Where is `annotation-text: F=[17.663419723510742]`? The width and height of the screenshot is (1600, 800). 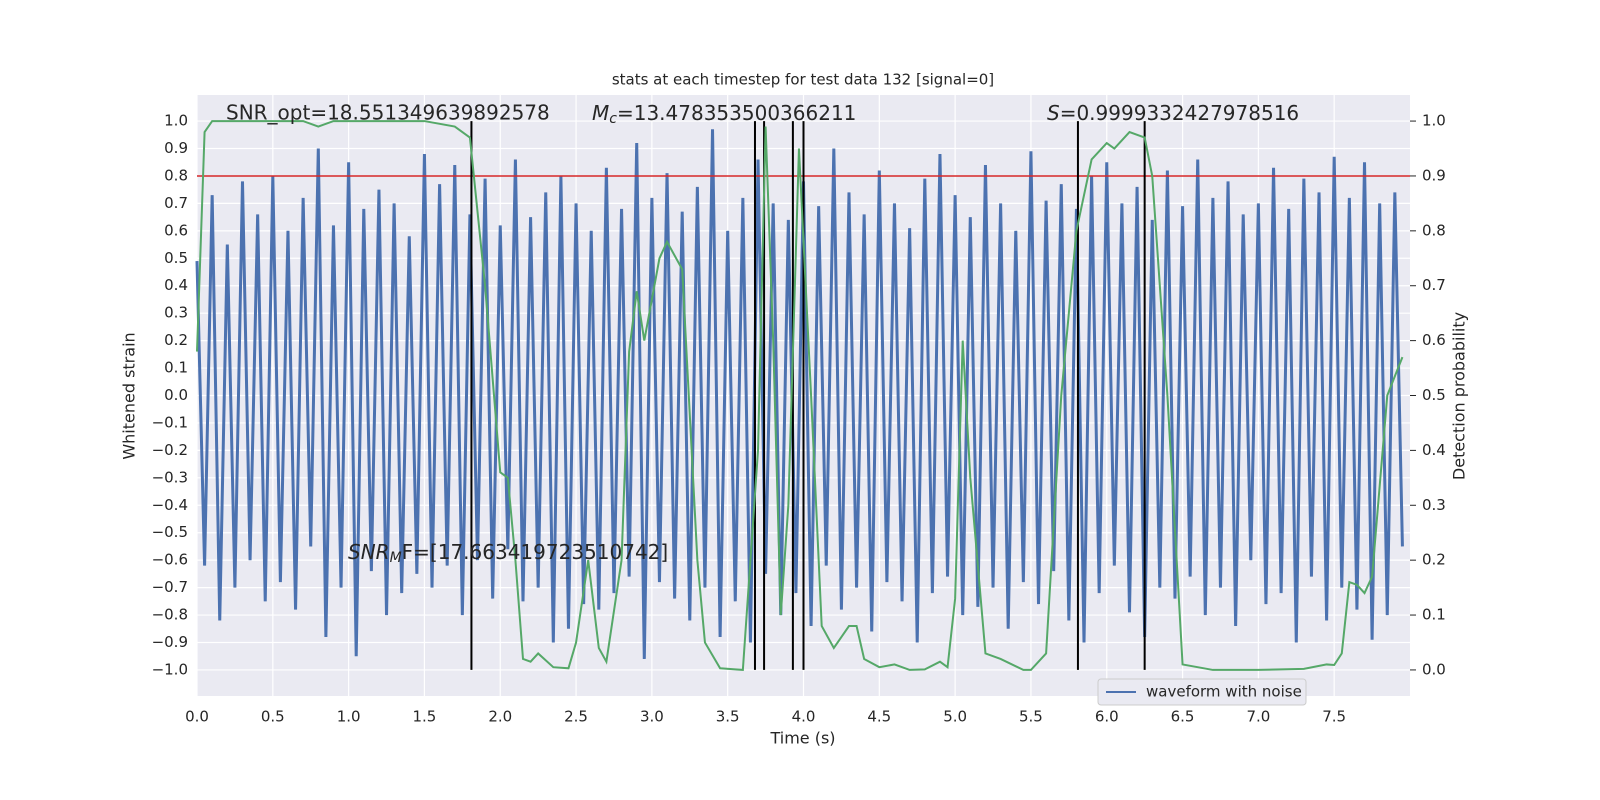 annotation-text: F=[17.663419723510742] is located at coordinates (535, 552).